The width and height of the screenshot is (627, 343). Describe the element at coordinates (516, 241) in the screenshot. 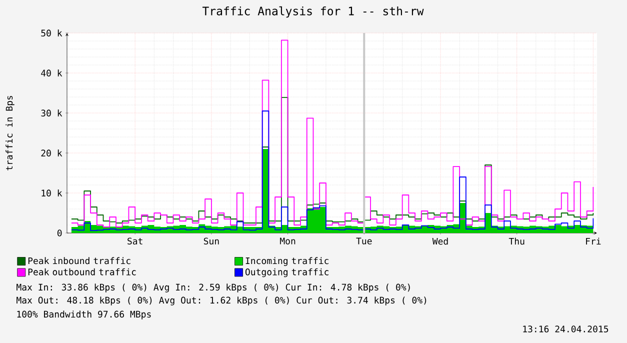

I see `x-tick-label: Thu` at that location.